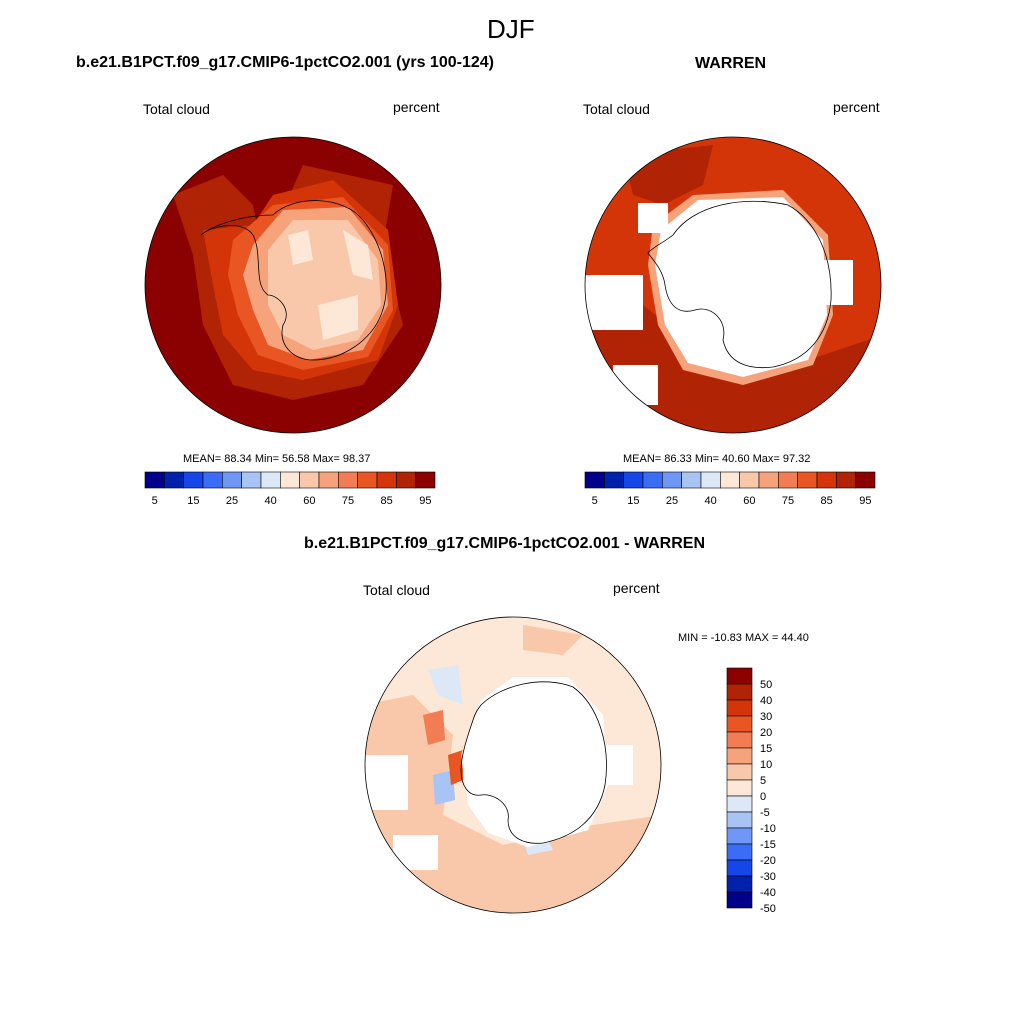 The height and width of the screenshot is (1024, 1024). What do you see at coordinates (176, 109) in the screenshot?
I see `panel1-variable-label: Total cloud` at bounding box center [176, 109].